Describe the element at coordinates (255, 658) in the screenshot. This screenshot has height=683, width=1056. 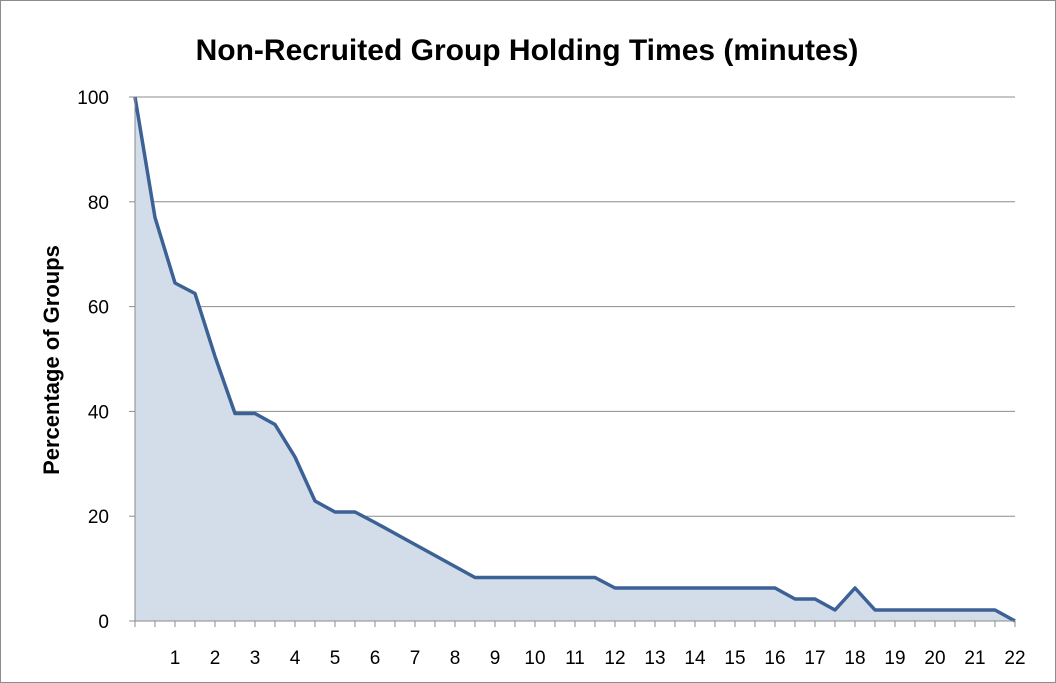
I see `x-tick-label: 3` at that location.